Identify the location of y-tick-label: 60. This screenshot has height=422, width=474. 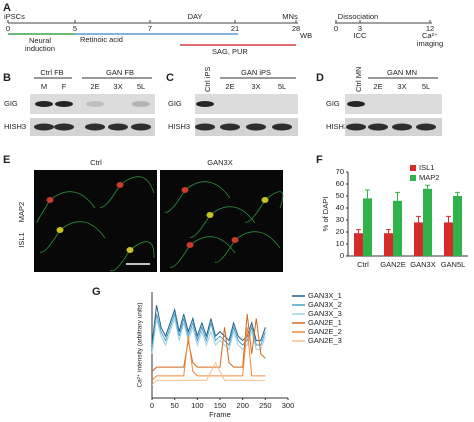
(340, 183).